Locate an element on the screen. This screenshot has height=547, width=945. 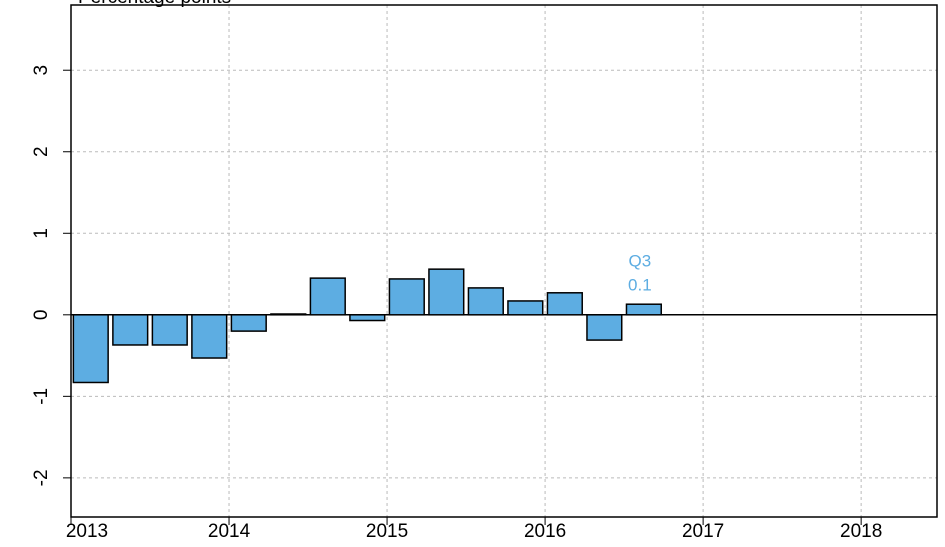
x-tick-label: 2013 is located at coordinates (87, 531).